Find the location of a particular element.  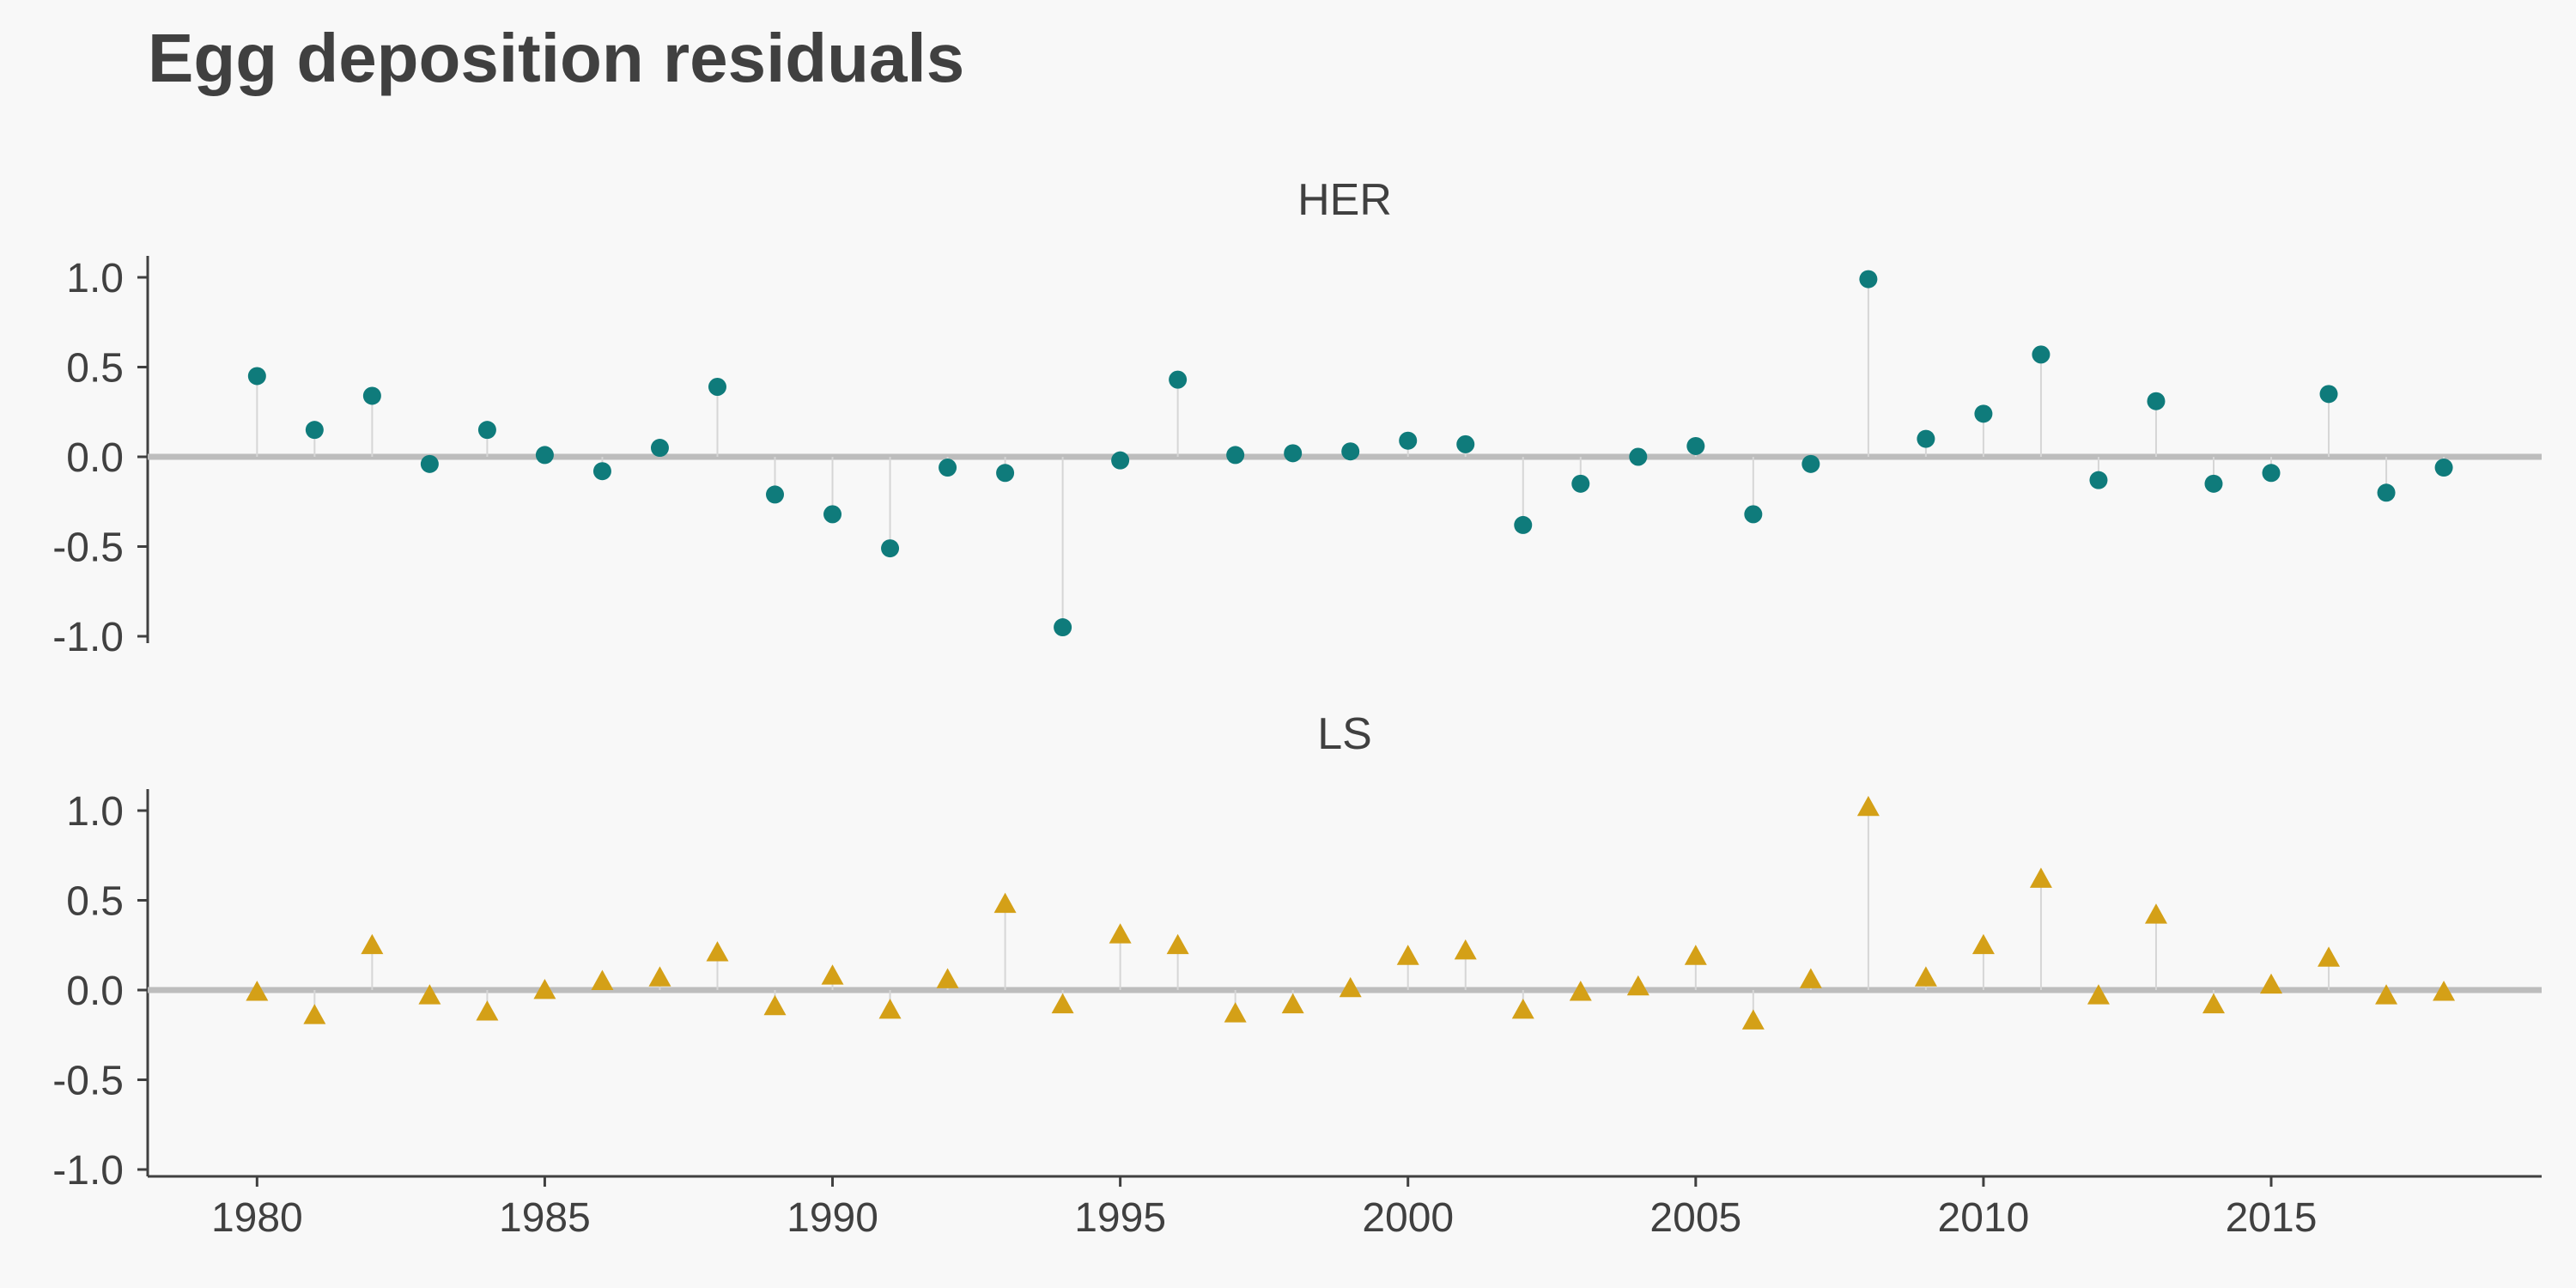

panel-title-her: HER is located at coordinates (1345, 200).